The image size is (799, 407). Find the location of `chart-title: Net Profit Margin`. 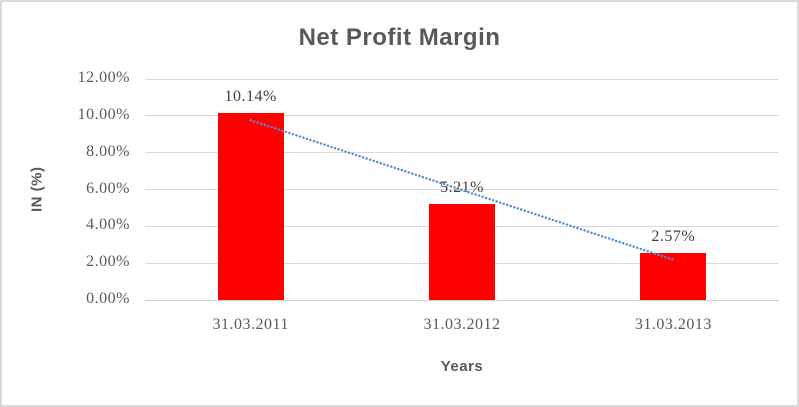

chart-title: Net Profit Margin is located at coordinates (399, 37).